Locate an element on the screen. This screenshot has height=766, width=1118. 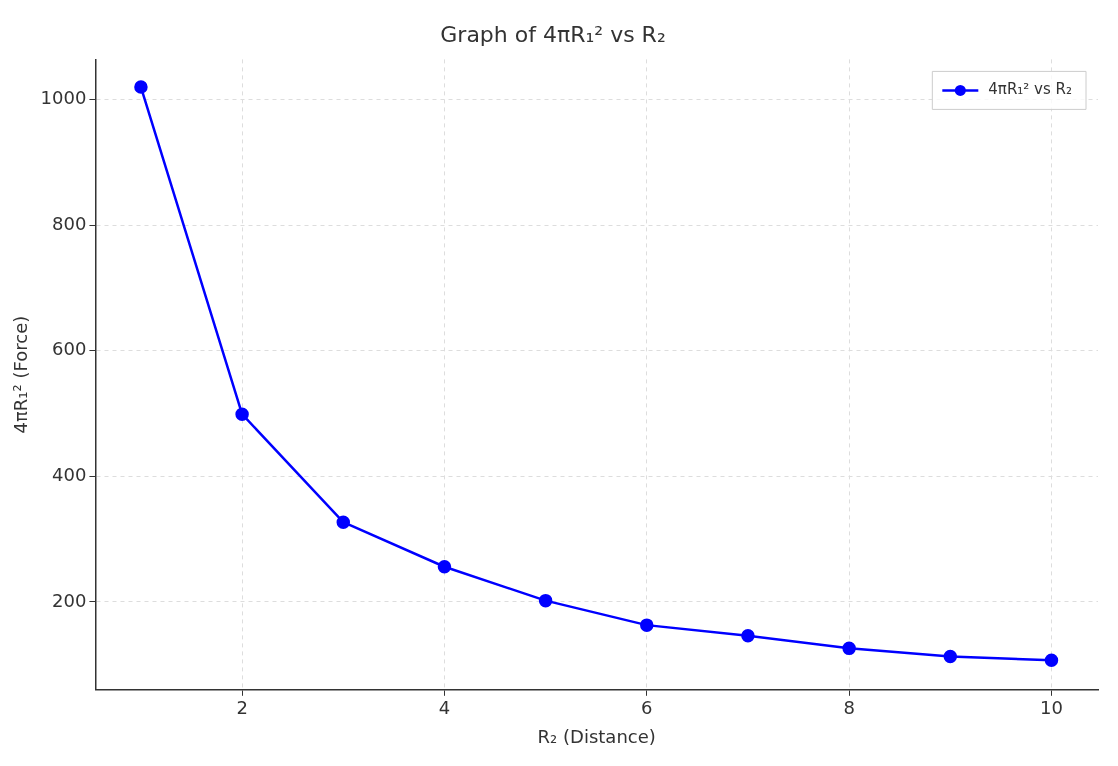
chart-title: Graph of 4πR₁² vs R₂ is located at coordinates (553, 34).